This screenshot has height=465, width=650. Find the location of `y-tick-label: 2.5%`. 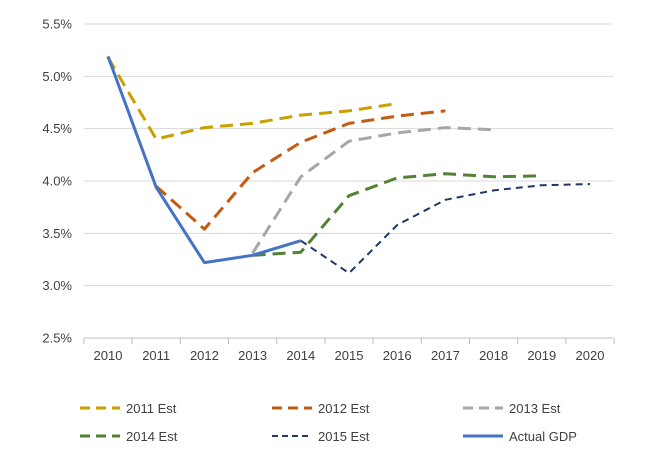

y-tick-label: 2.5% is located at coordinates (57, 338).